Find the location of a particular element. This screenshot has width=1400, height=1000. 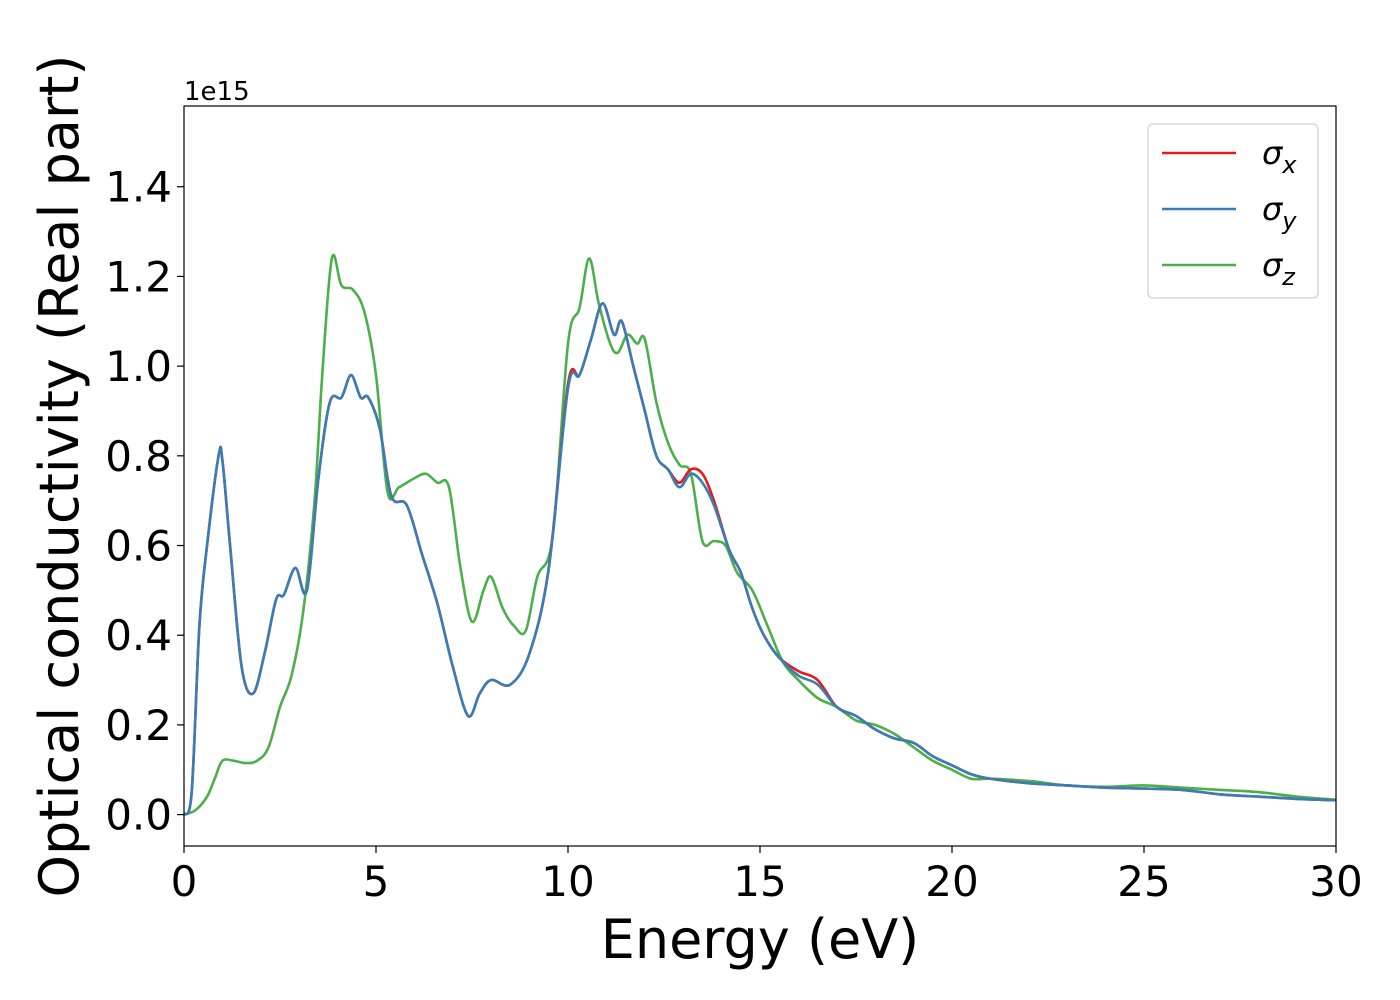

x-axis-label: Energy (eV) is located at coordinates (760, 939).